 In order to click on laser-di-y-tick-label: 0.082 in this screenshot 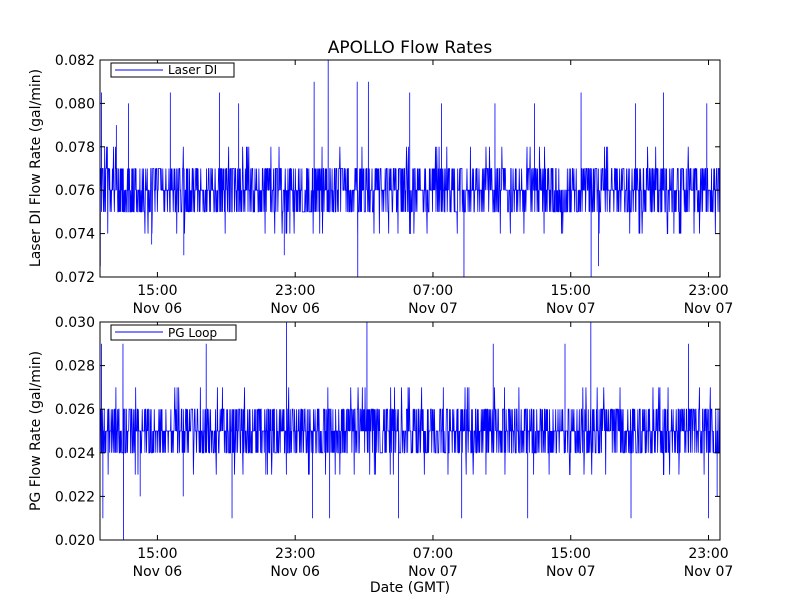, I will do `click(75, 61)`.